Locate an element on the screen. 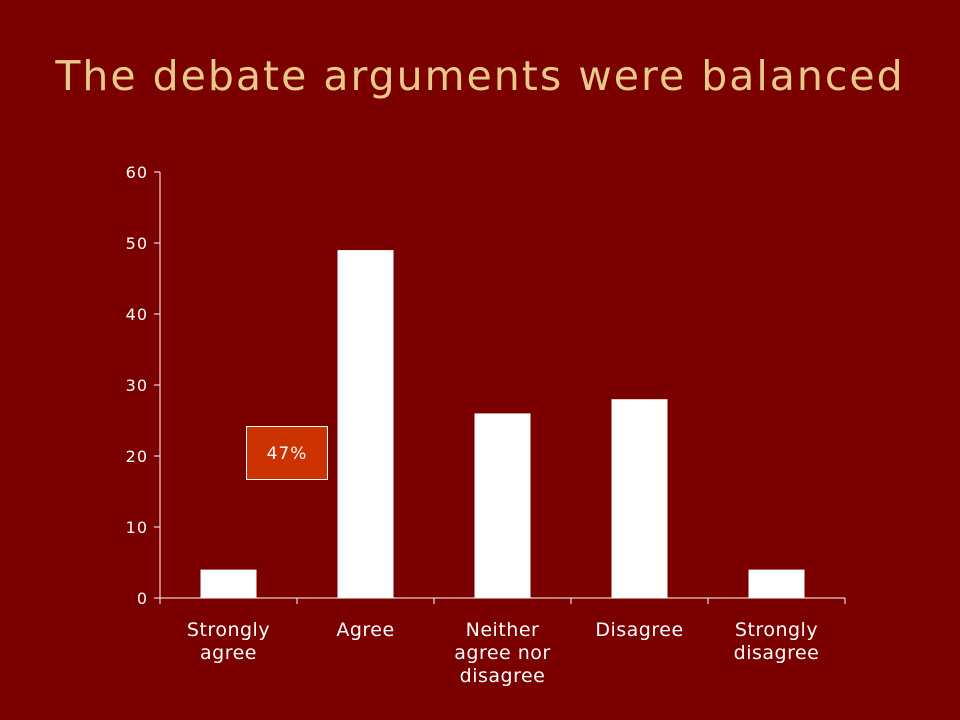  y-tick-label-1: 10 is located at coordinates (137, 527).